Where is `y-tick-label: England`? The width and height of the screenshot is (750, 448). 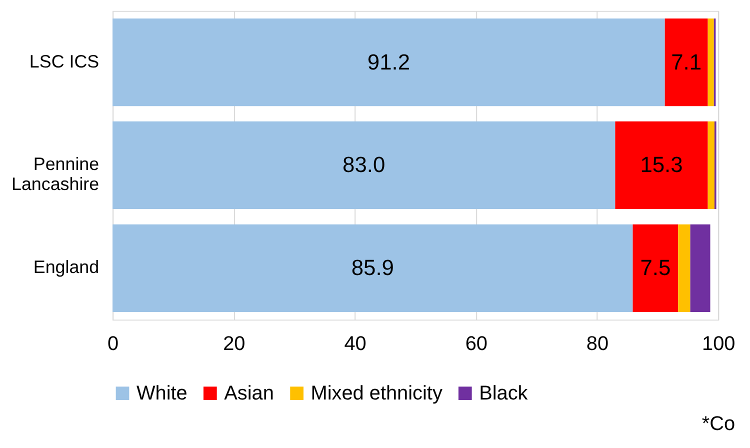 y-tick-label: England is located at coordinates (66, 267).